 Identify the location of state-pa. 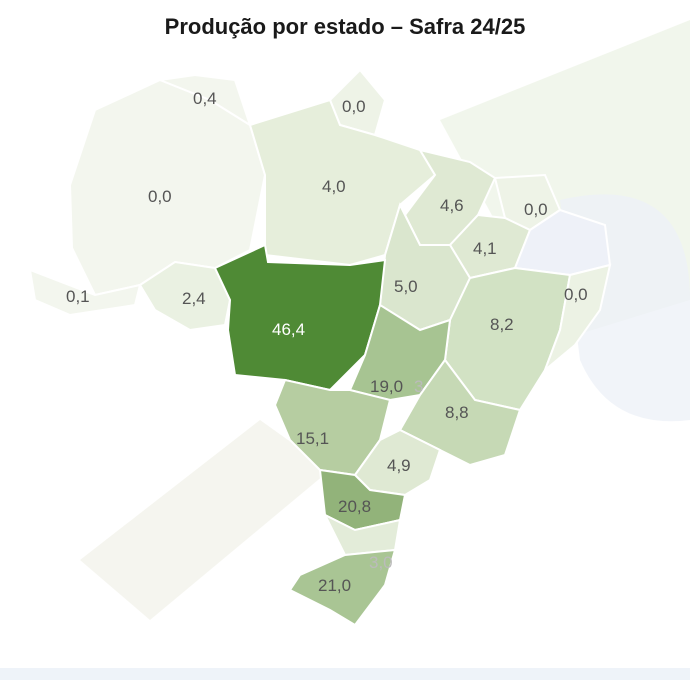
(342, 182).